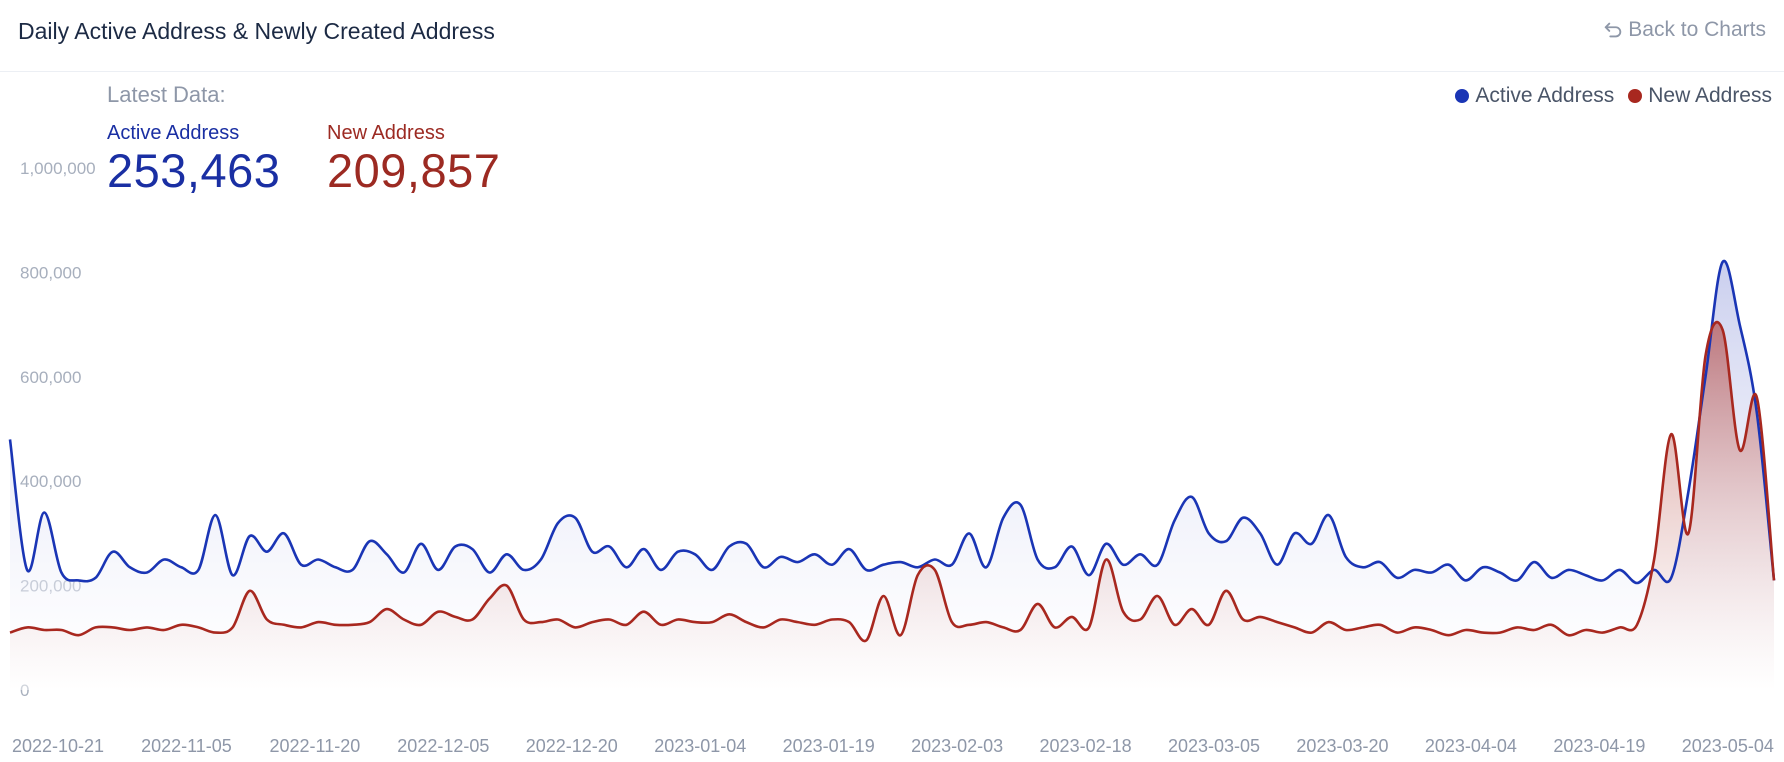 The width and height of the screenshot is (1784, 762). I want to click on chart-legend: Active Address New Address, so click(1613, 96).